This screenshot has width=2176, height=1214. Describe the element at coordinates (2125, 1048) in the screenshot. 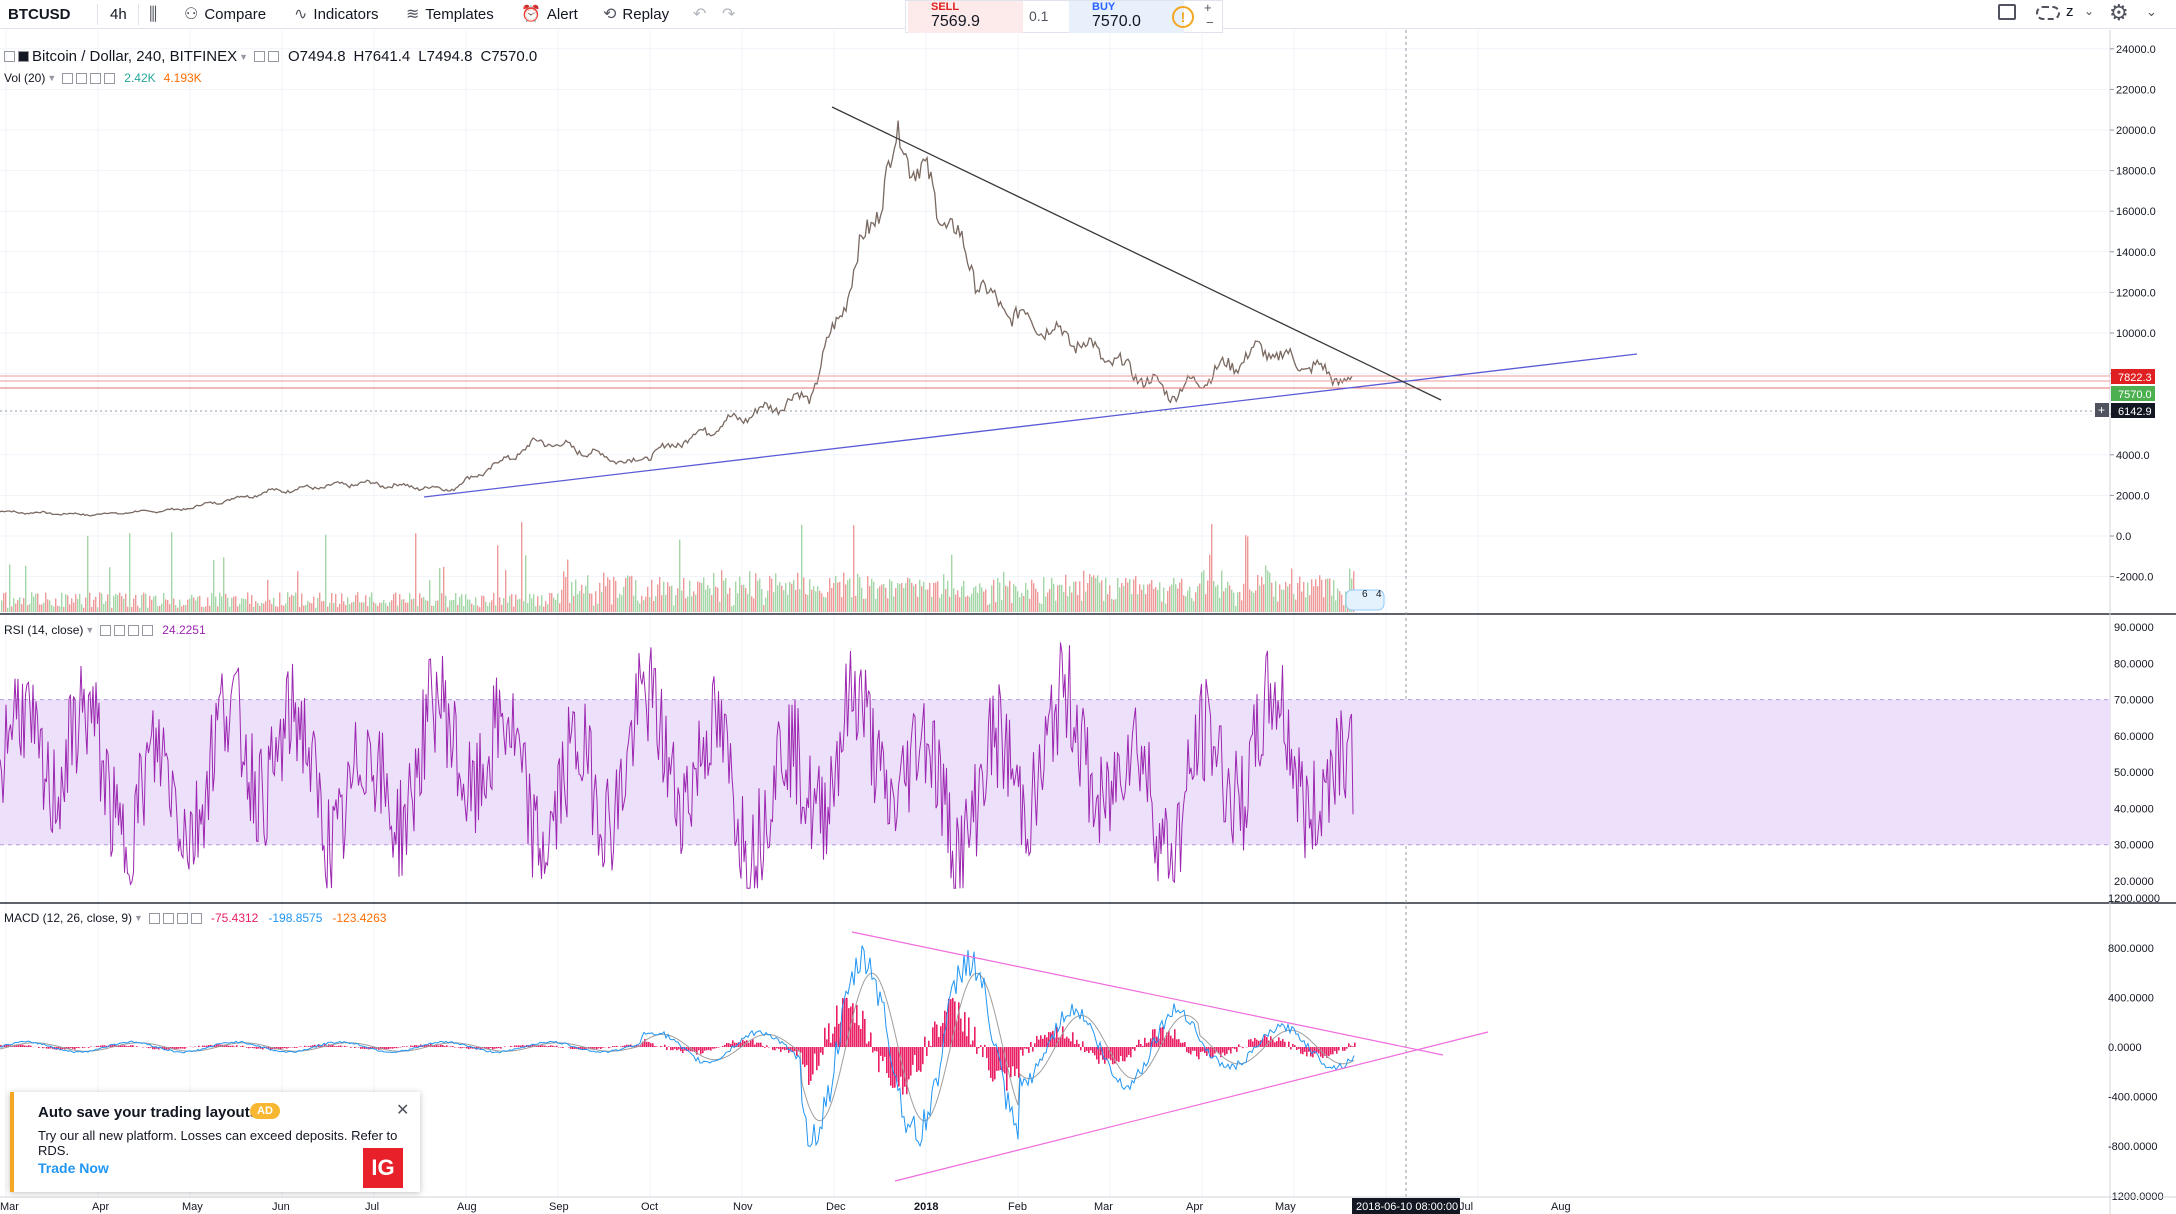

I see `macd-tick-label: 0.0000` at that location.